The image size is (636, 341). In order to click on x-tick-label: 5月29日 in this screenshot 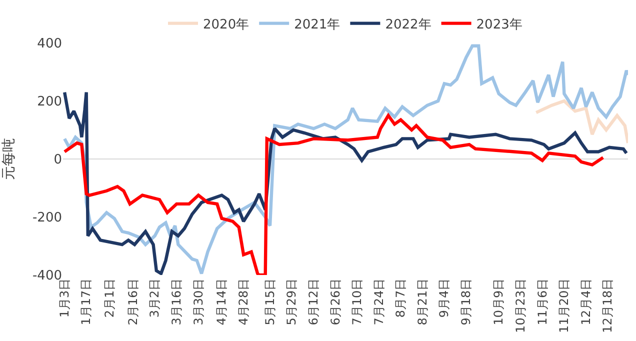, I will do `click(291, 302)`.